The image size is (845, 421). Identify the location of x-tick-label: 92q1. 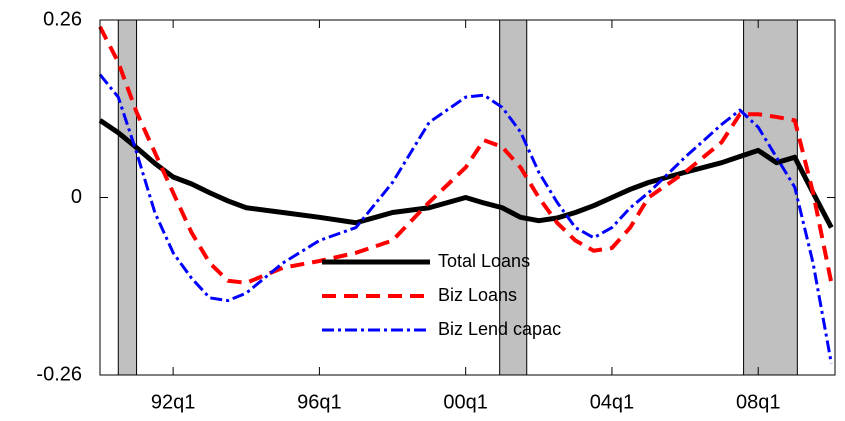
(173, 402).